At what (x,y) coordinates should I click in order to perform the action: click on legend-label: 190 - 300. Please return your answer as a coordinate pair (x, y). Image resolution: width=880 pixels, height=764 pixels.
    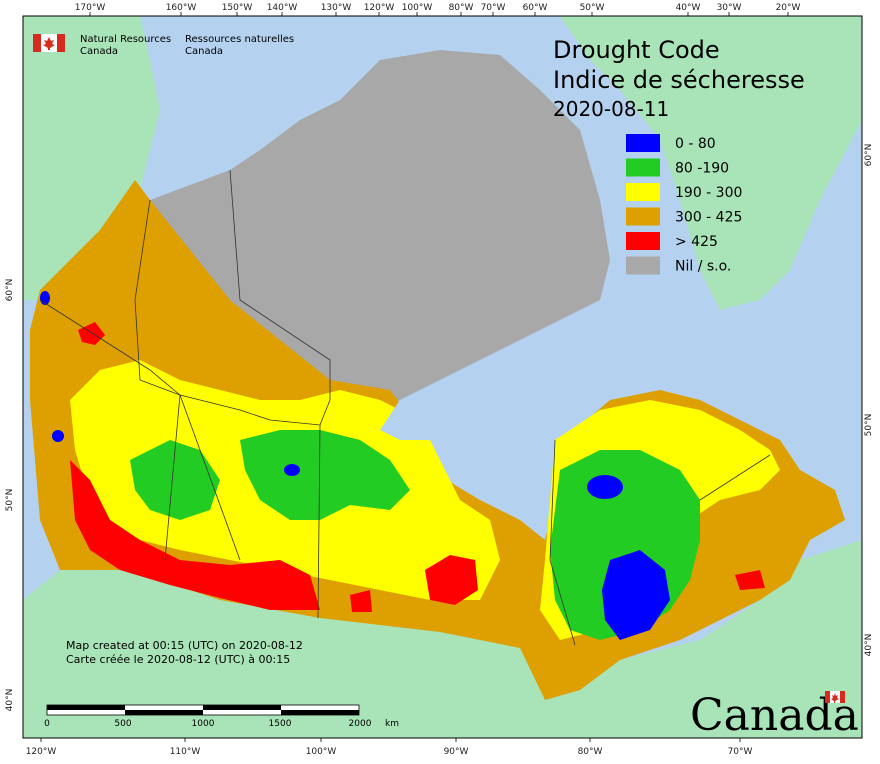
    Looking at the image, I should click on (708, 193).